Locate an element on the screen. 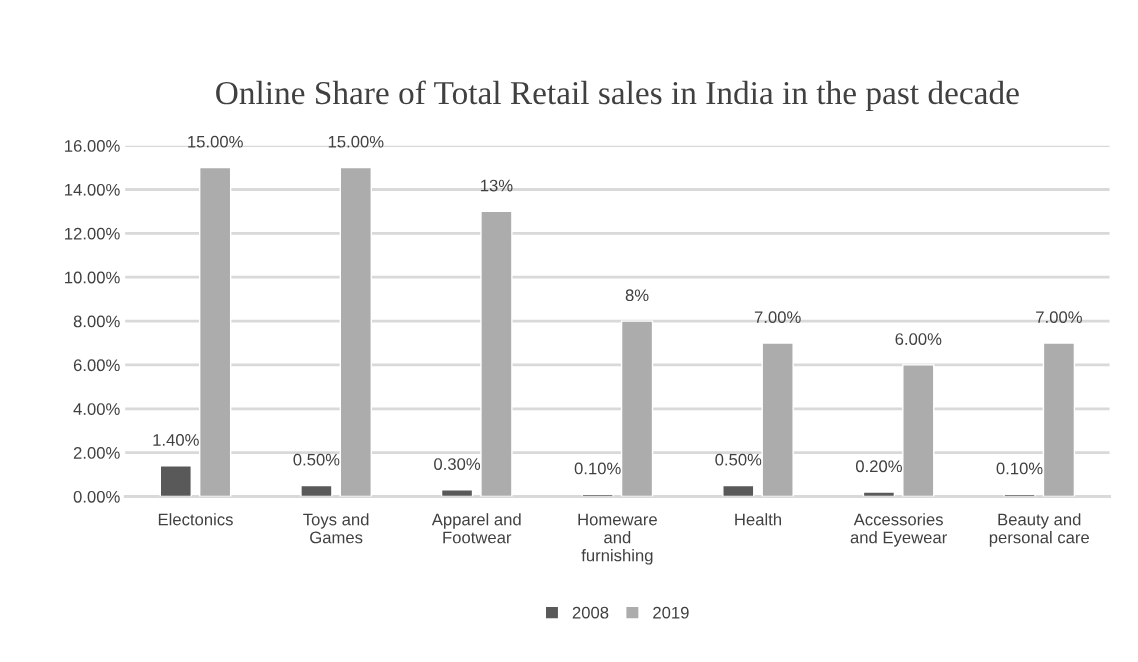 The width and height of the screenshot is (1138, 662). legend-label: 2019 is located at coordinates (671, 612).